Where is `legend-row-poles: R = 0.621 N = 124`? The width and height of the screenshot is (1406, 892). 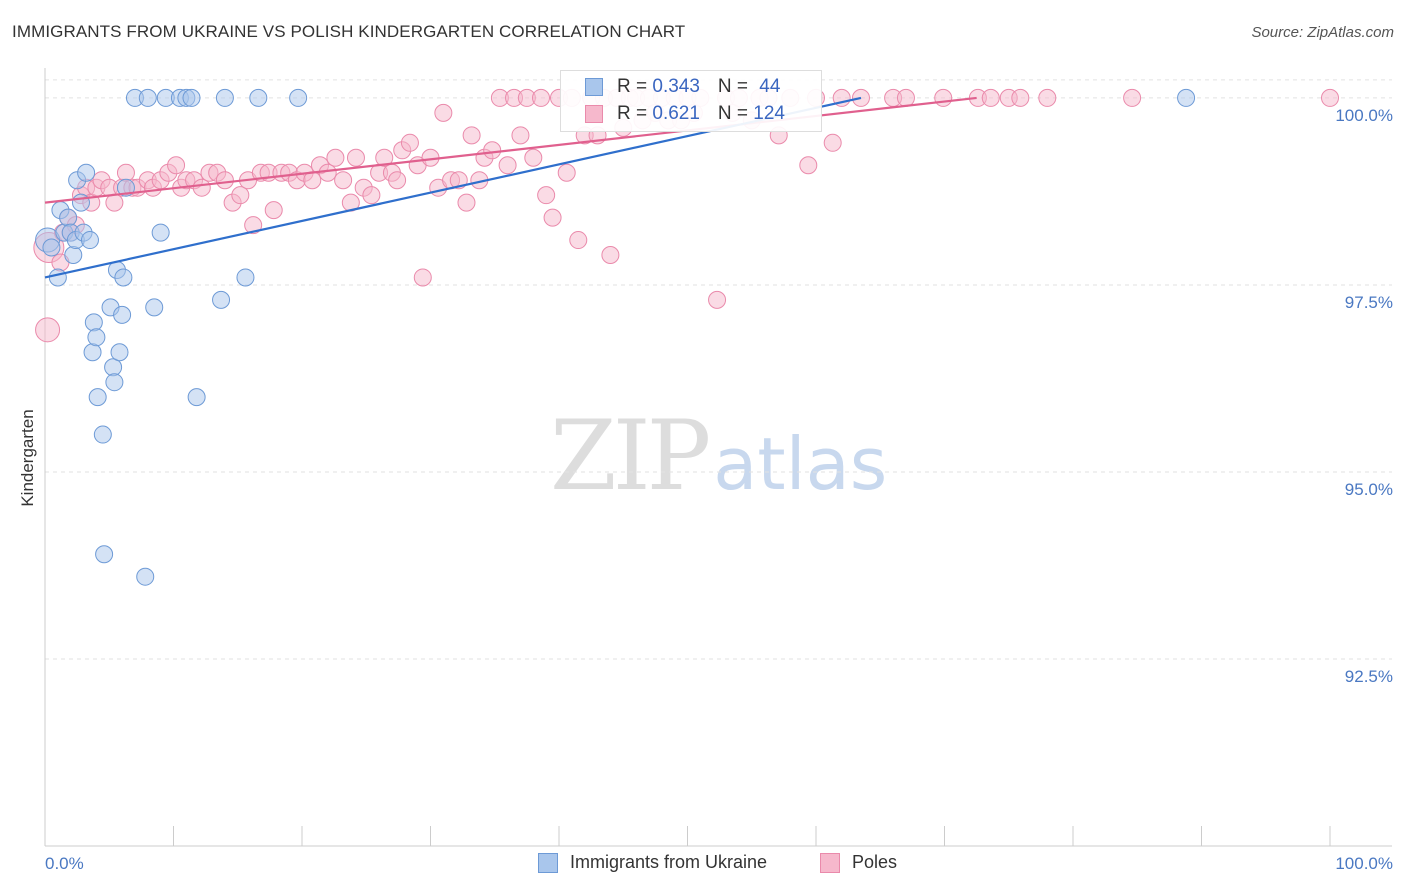 legend-row-poles: R = 0.621 N = 124 is located at coordinates (685, 114).